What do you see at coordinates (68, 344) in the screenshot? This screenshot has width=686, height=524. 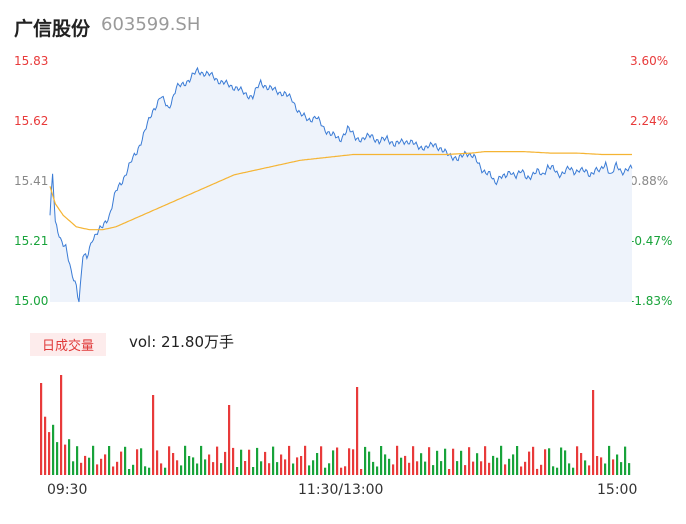 I see `volume-tab: 日成交量` at bounding box center [68, 344].